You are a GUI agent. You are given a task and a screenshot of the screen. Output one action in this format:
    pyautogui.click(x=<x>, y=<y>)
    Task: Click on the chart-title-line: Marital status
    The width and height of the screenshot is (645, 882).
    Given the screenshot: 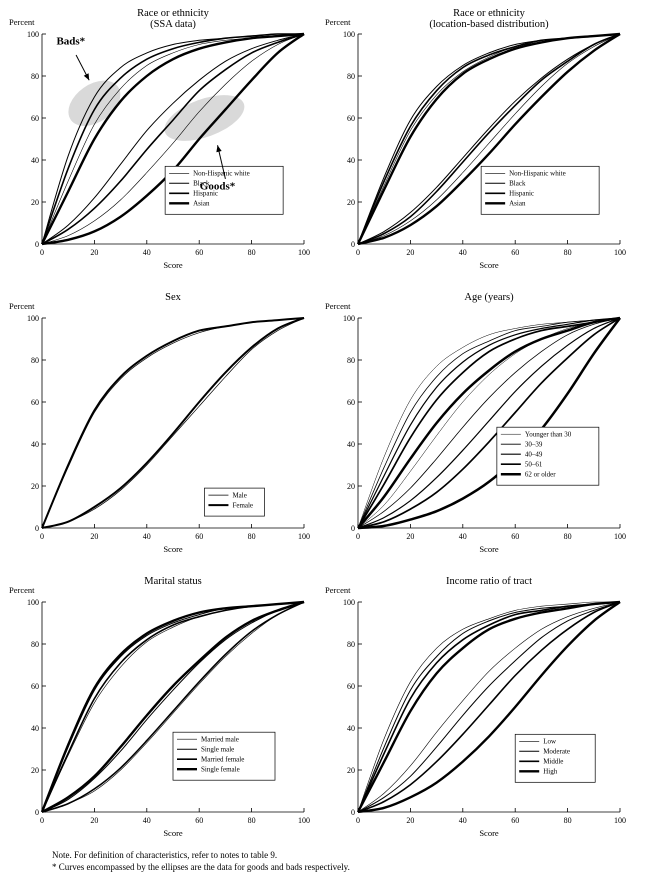 What is the action you would take?
    pyautogui.click(x=172, y=581)
    